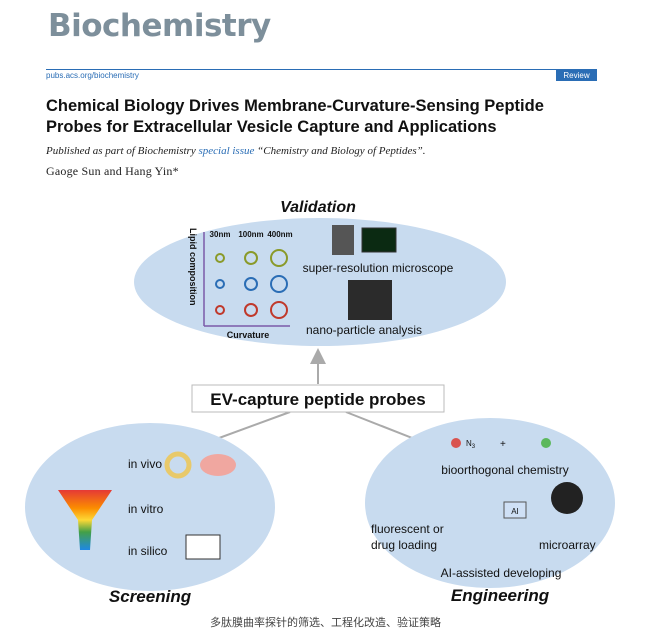 Image resolution: width=651 pixels, height=644 pixels. Describe the element at coordinates (321, 69) in the screenshot. I see `header-rule` at that location.